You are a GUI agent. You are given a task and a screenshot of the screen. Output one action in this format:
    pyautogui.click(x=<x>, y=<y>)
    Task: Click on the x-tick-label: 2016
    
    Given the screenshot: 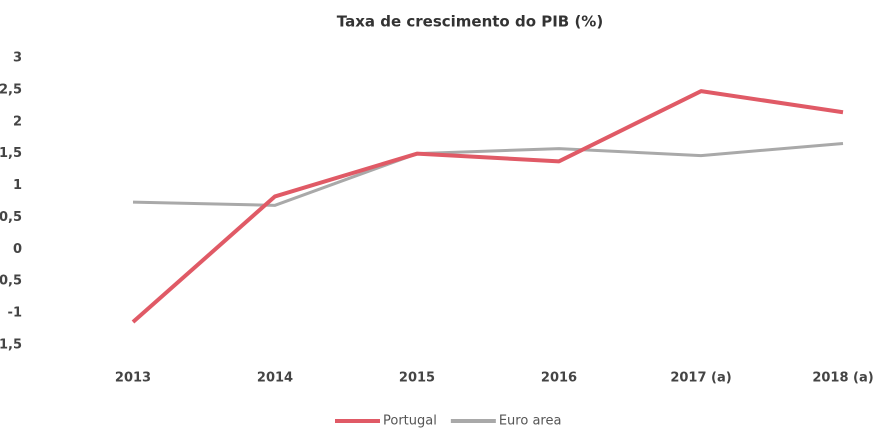 What is the action you would take?
    pyautogui.click(x=559, y=378)
    